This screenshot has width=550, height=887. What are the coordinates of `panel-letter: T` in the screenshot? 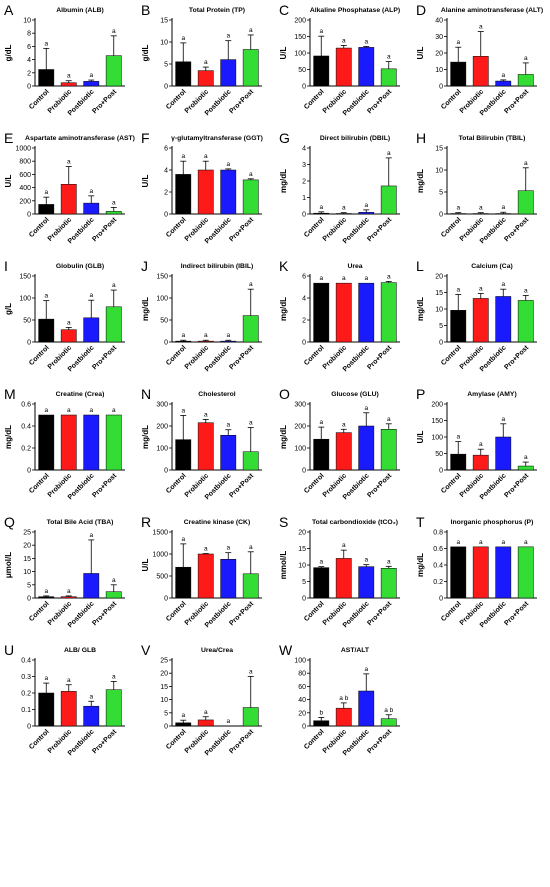 It's located at (420, 522).